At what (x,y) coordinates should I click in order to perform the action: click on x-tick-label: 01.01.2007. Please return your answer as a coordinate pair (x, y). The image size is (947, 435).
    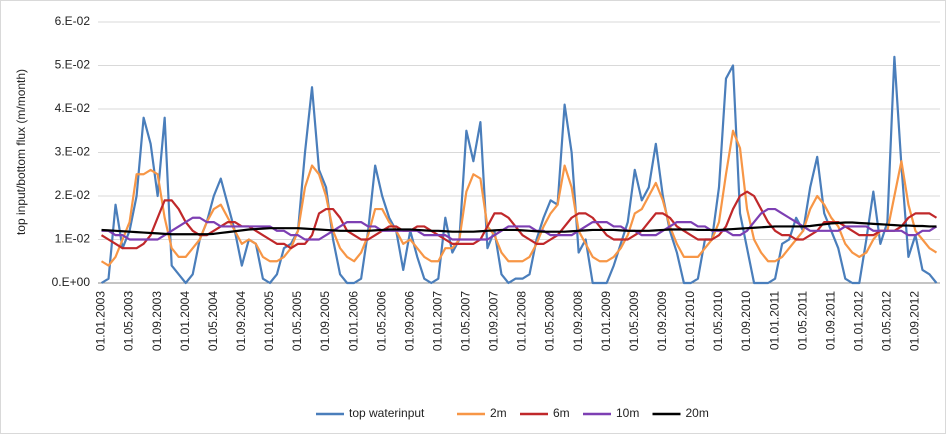
    Looking at the image, I should click on (437, 321).